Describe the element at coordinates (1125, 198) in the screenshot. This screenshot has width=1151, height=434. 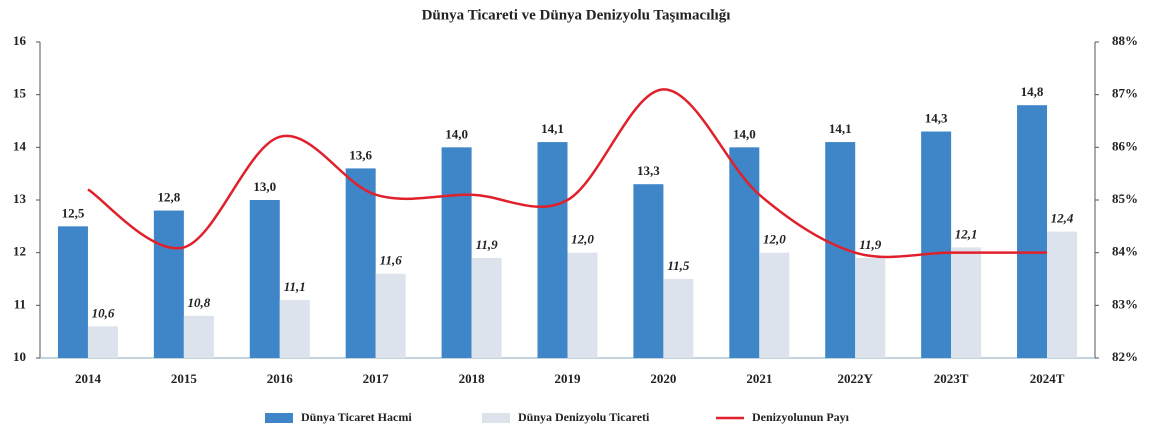
I see `y2-tick-label: 85%` at that location.